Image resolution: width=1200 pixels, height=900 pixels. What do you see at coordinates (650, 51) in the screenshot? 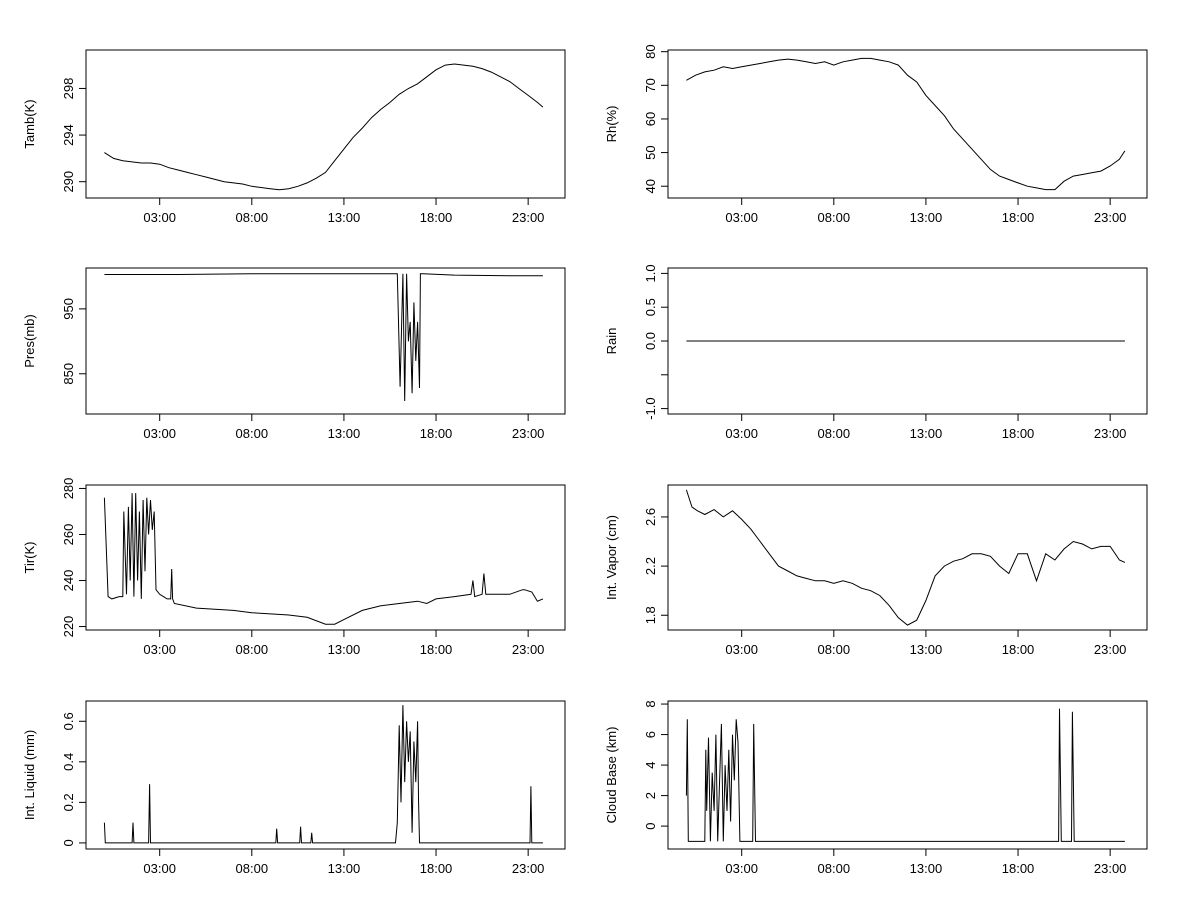
I see `y-tick-label: 80` at bounding box center [650, 51].